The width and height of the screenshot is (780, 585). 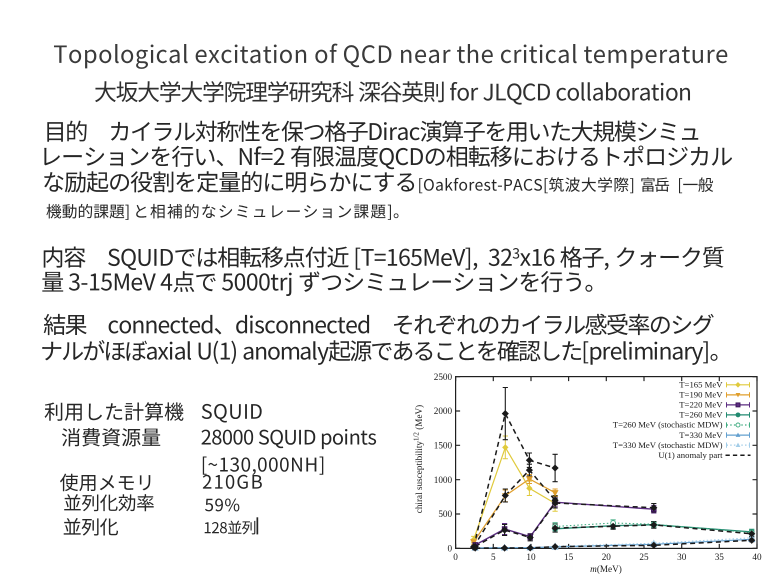 I want to click on svg-text: T=220 MeV, so click(x=701, y=405).